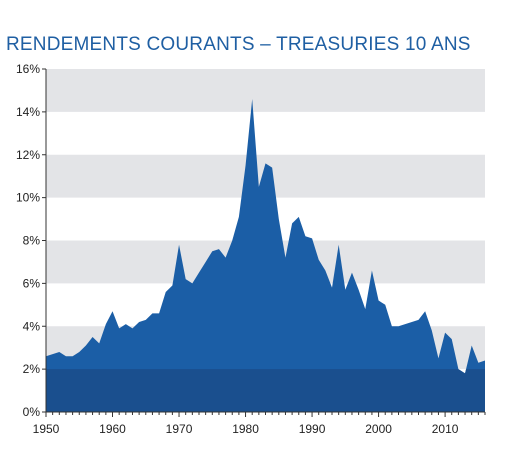 The width and height of the screenshot is (511, 469). What do you see at coordinates (32, 241) in the screenshot?
I see `y-tick-label: 8%` at bounding box center [32, 241].